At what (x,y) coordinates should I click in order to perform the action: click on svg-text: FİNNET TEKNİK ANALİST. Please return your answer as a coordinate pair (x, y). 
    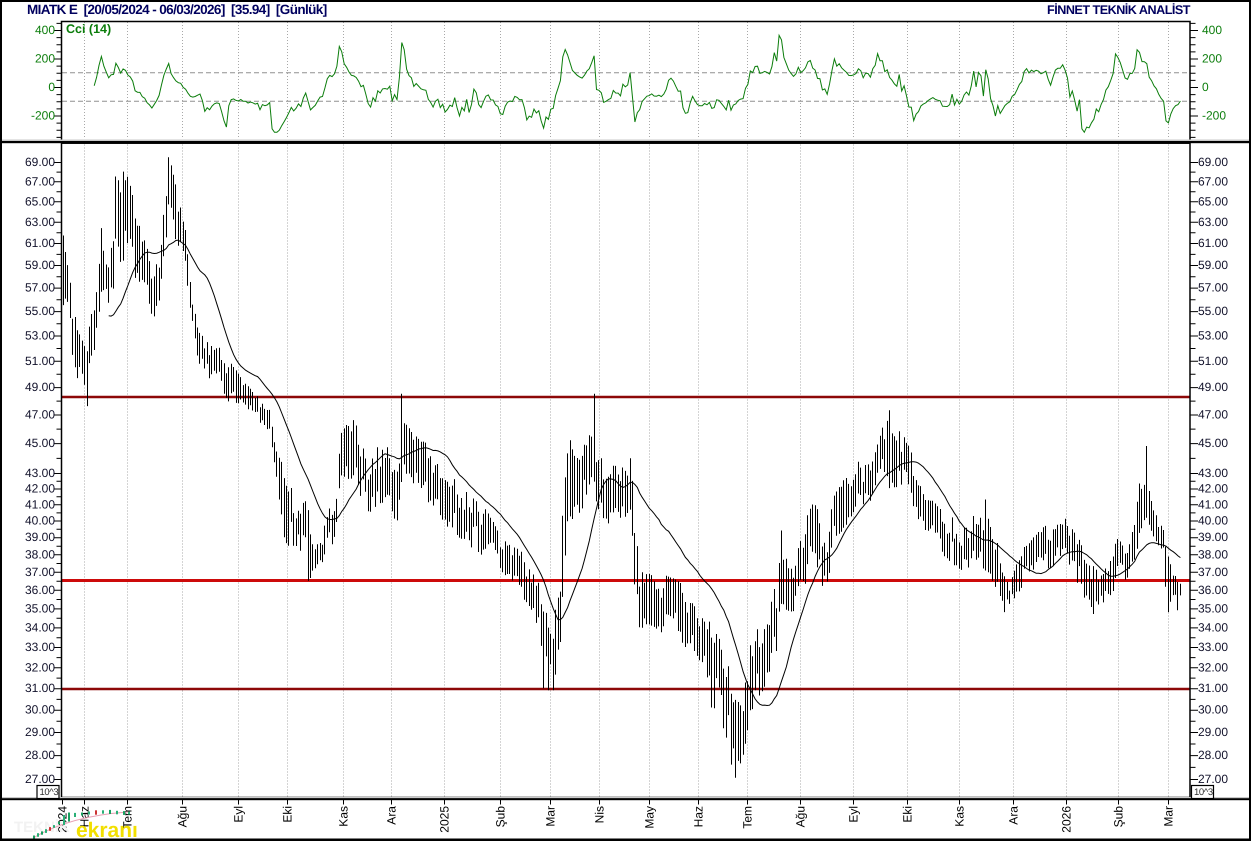
    Looking at the image, I should click on (1119, 10).